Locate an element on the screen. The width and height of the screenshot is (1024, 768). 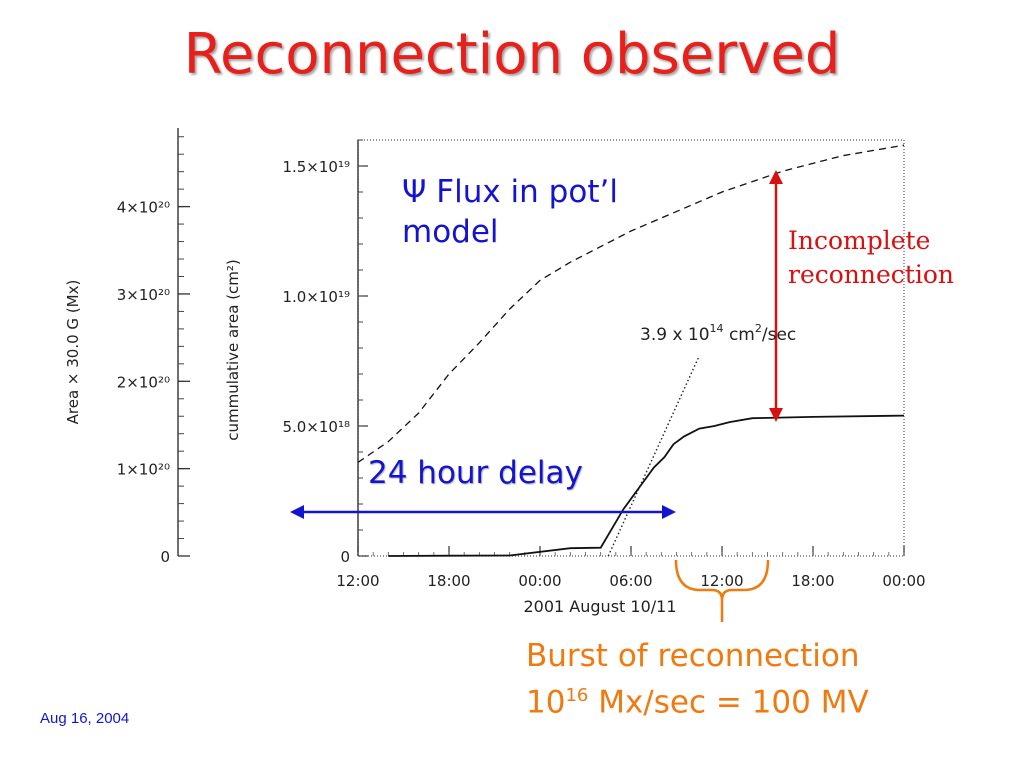
flux-label-line1: Flux in pot’l is located at coordinates (527, 192).